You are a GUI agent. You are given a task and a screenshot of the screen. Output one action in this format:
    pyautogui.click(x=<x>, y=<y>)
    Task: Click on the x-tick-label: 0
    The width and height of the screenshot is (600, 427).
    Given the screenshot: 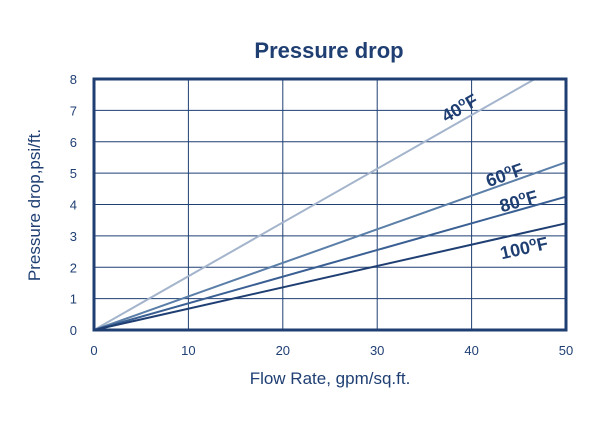 What is the action you would take?
    pyautogui.click(x=93, y=350)
    